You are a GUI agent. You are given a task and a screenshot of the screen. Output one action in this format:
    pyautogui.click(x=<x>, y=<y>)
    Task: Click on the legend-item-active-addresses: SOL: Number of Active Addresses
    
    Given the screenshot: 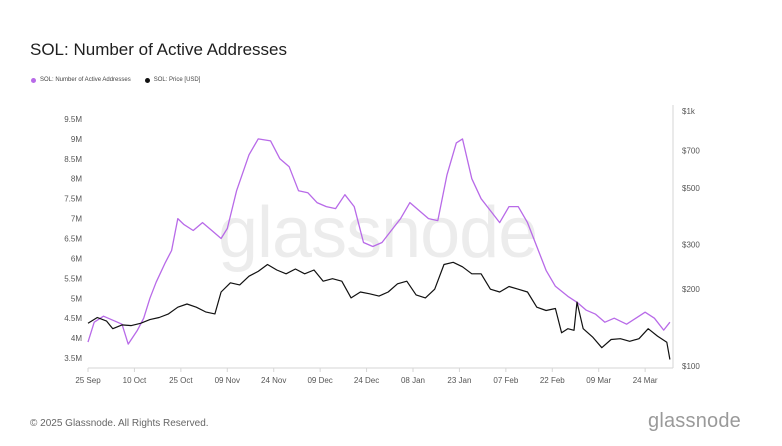 What is the action you would take?
    pyautogui.click(x=81, y=80)
    